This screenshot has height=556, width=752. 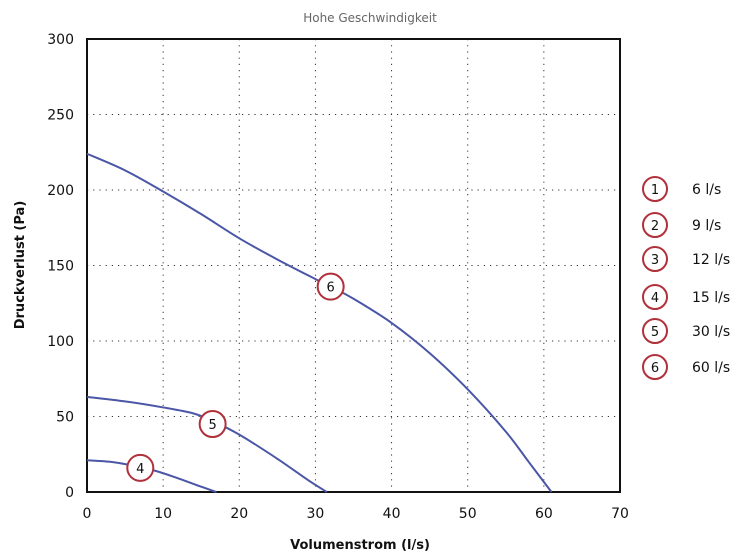 I want to click on y-tick-label: 250, so click(x=60, y=116).